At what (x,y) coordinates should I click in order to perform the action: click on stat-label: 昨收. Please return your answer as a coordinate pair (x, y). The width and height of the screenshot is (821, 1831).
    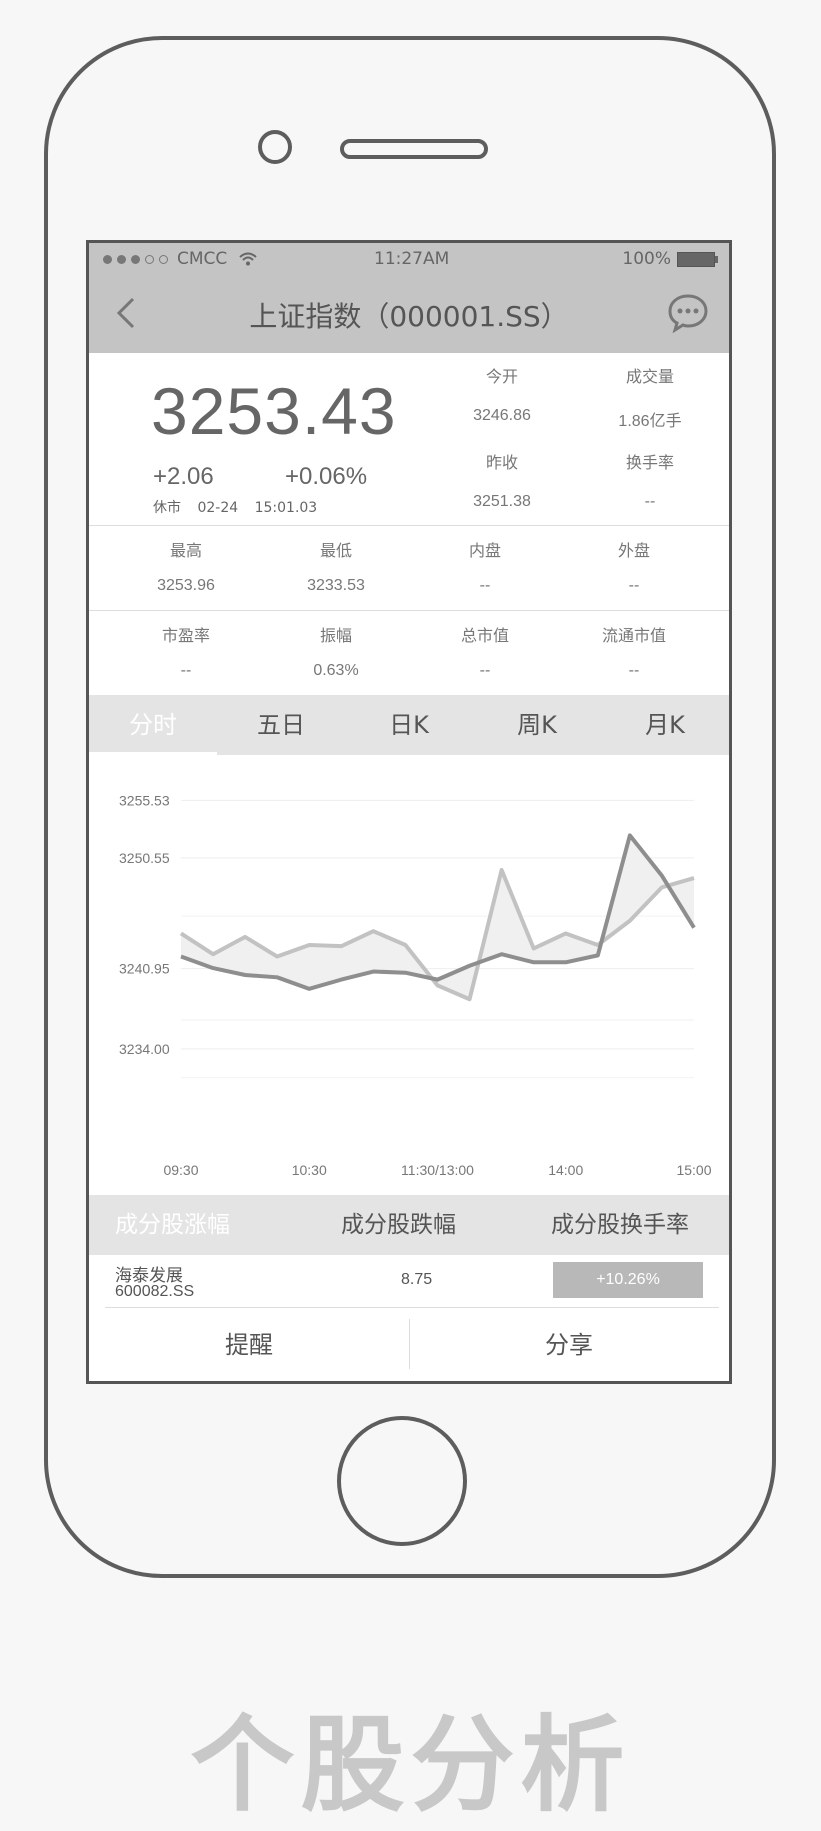
    Looking at the image, I should click on (501, 462).